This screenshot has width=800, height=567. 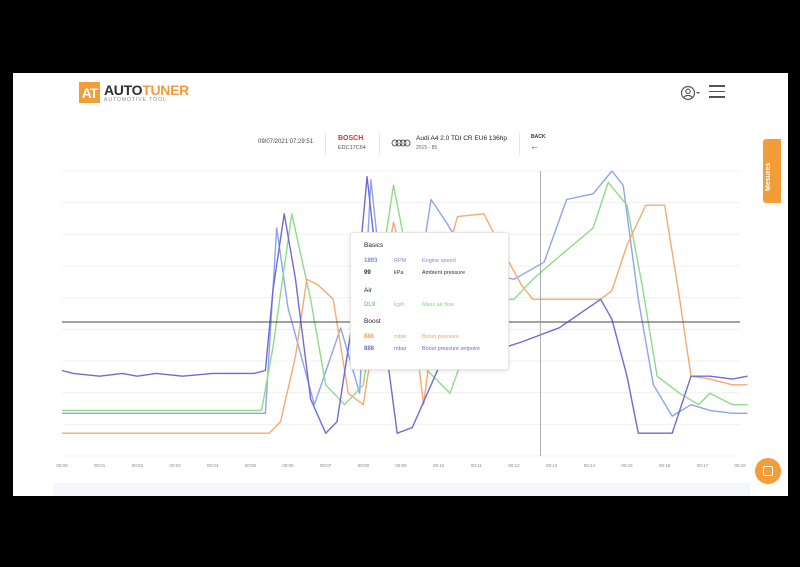 What do you see at coordinates (476, 465) in the screenshot?
I see `x-tick-label: 00:11` at bounding box center [476, 465].